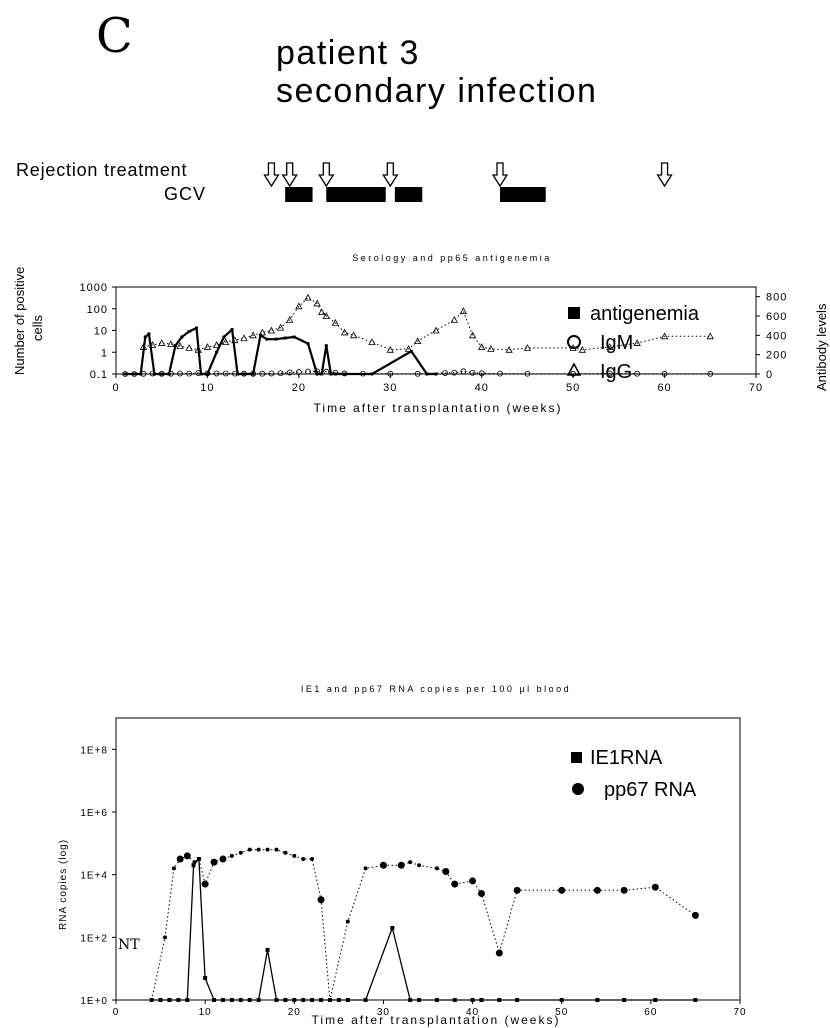  Describe the element at coordinates (468, 182) in the screenshot. I see `treatment-timeline` at that location.